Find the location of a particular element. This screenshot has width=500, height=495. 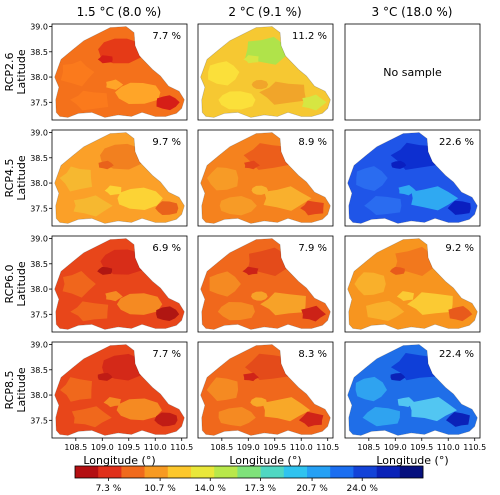

map-panel: 11.2 % is located at coordinates (265, 72).